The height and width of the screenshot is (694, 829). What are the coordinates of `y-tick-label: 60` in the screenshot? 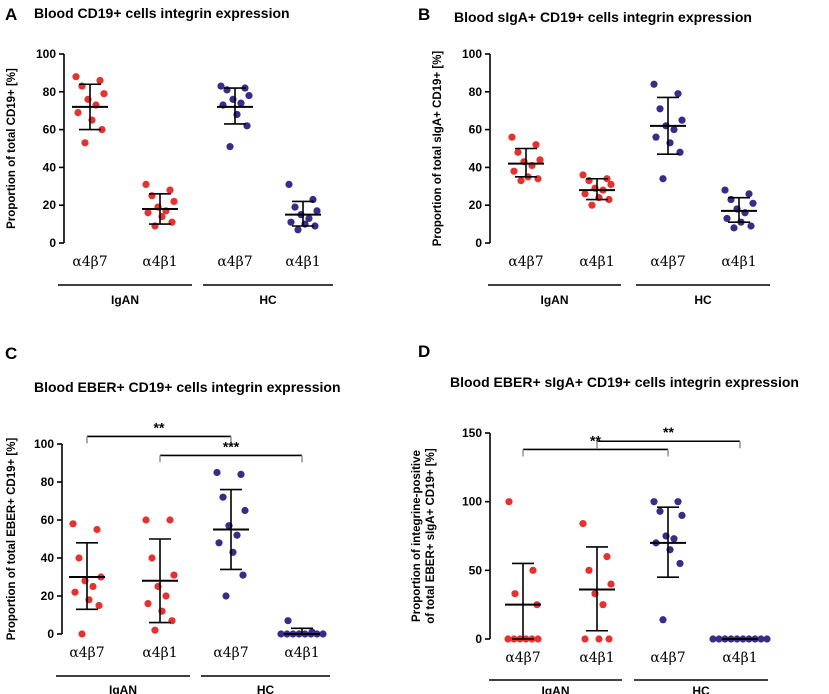 It's located at (50, 130).